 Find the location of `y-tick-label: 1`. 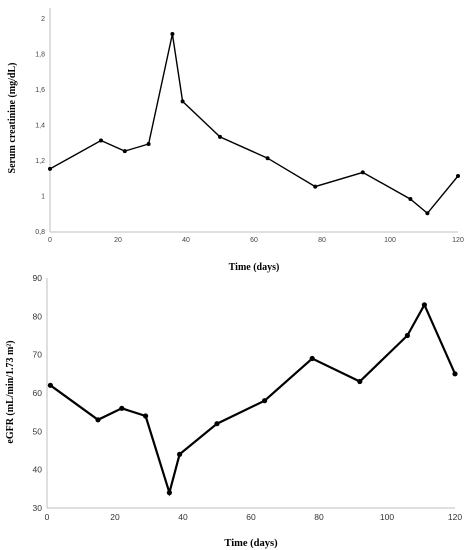

y-tick-label: 1 is located at coordinates (43, 197).